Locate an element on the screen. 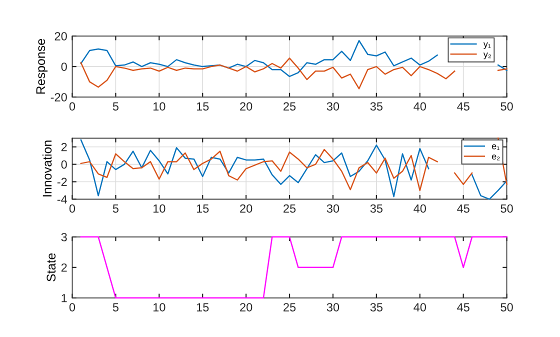  legend-label: y₂ is located at coordinates (487, 56).